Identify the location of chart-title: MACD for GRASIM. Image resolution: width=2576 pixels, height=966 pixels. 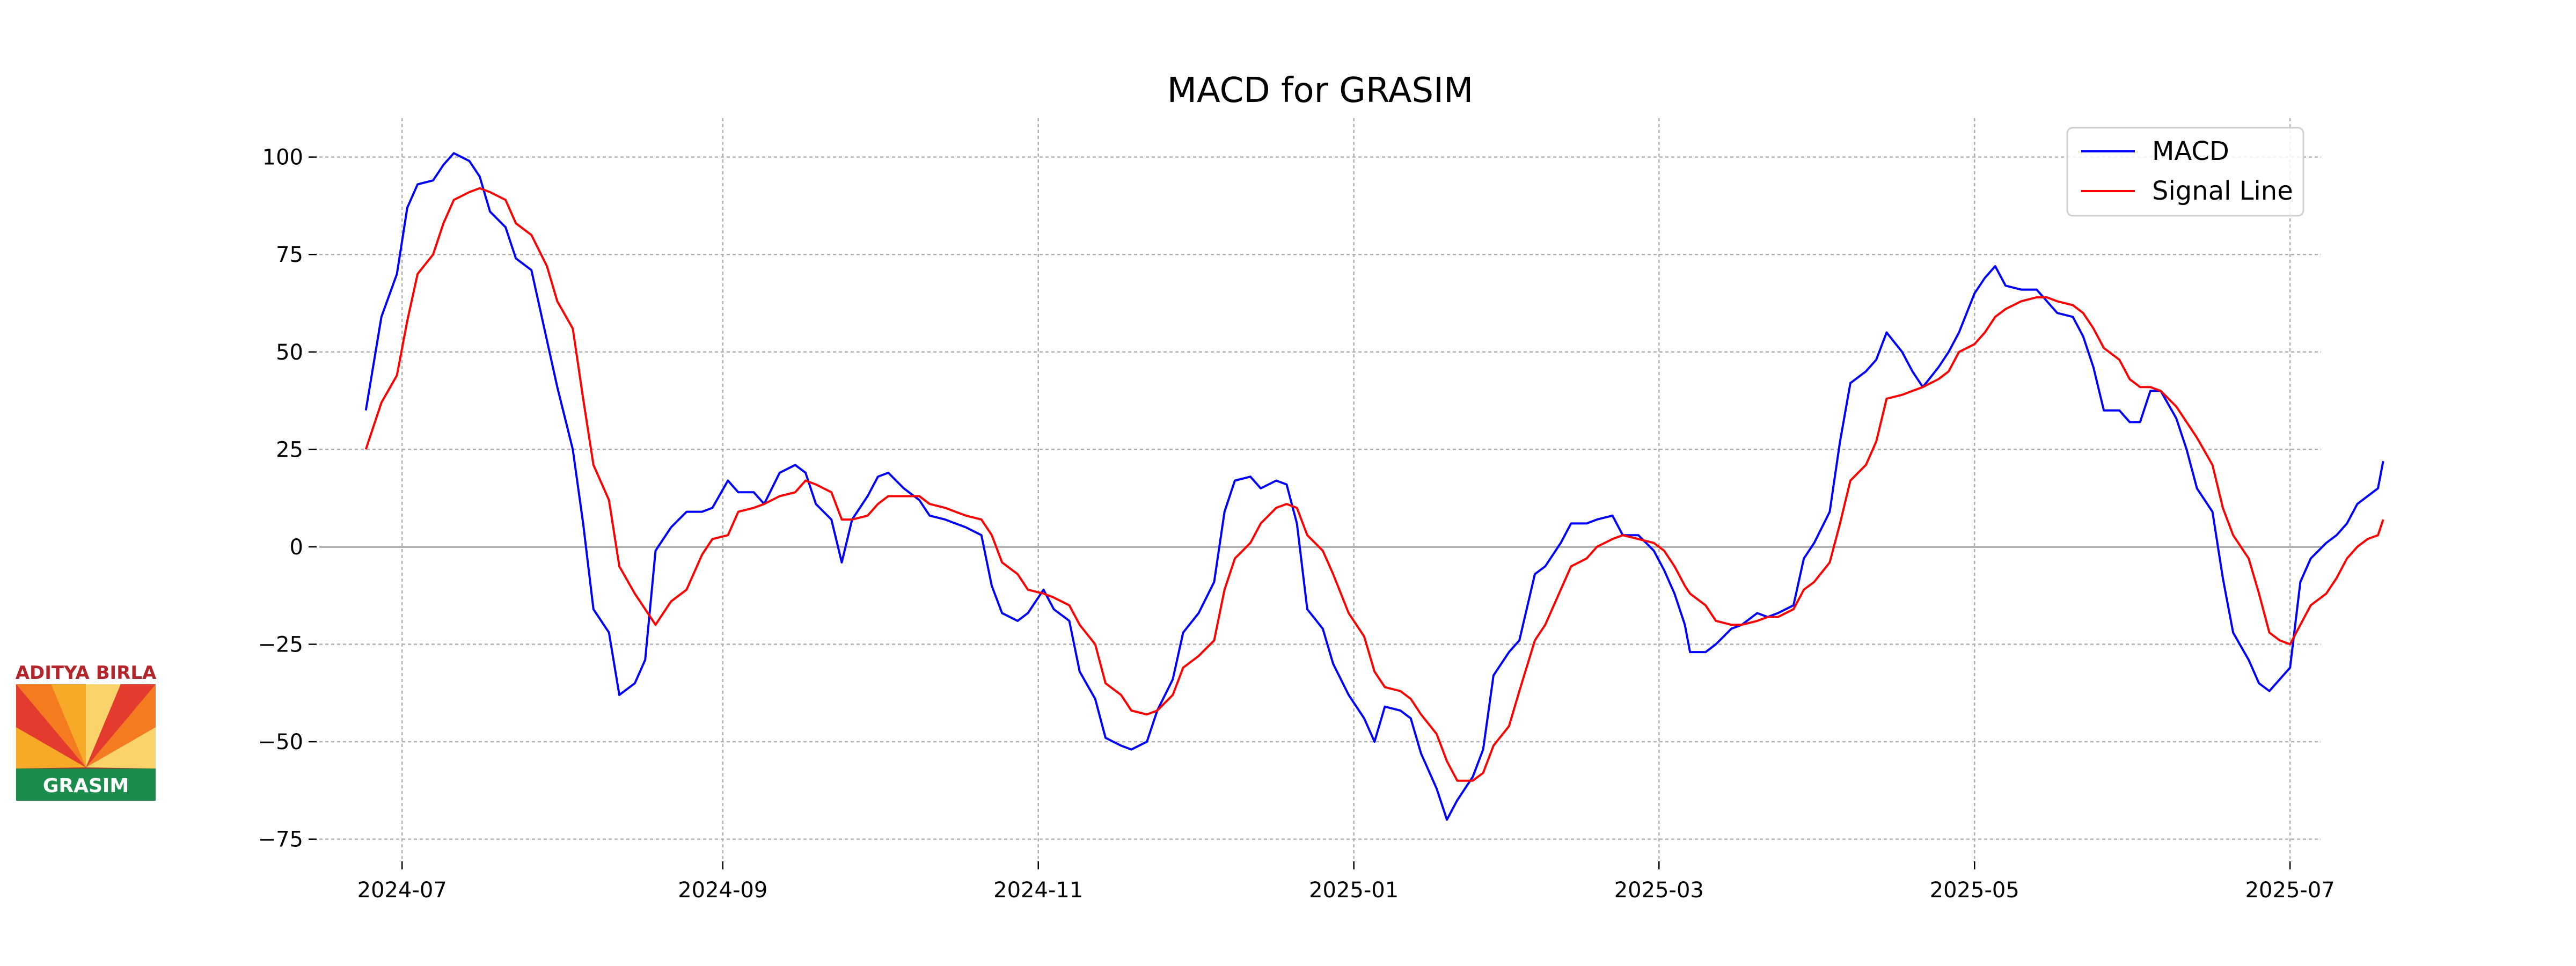
(1320, 91).